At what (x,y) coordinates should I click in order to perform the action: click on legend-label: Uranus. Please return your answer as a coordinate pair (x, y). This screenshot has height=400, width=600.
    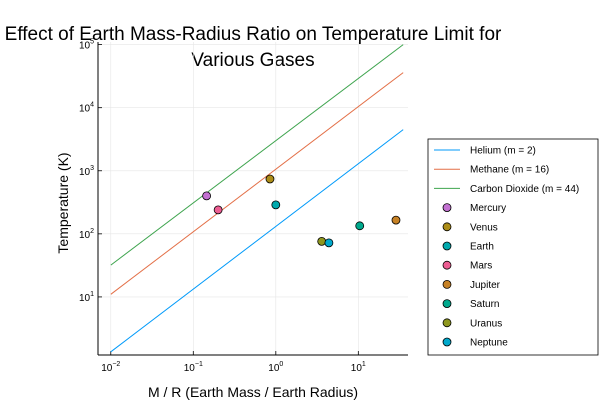
    Looking at the image, I should click on (486, 323).